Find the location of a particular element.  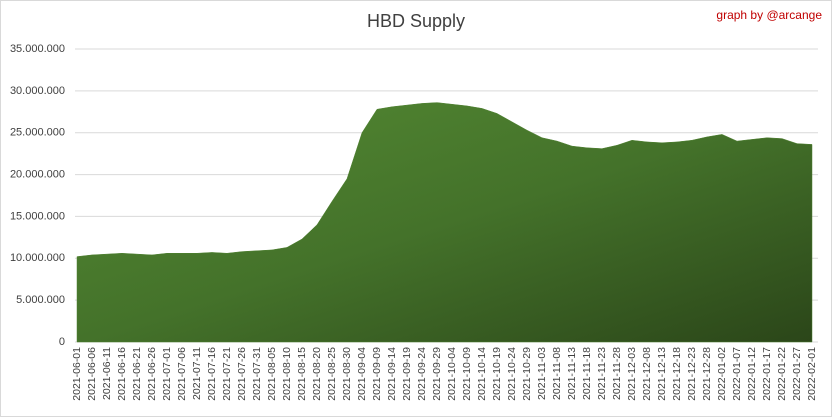

x-tick-label: 2021-08-15 is located at coordinates (302, 374).